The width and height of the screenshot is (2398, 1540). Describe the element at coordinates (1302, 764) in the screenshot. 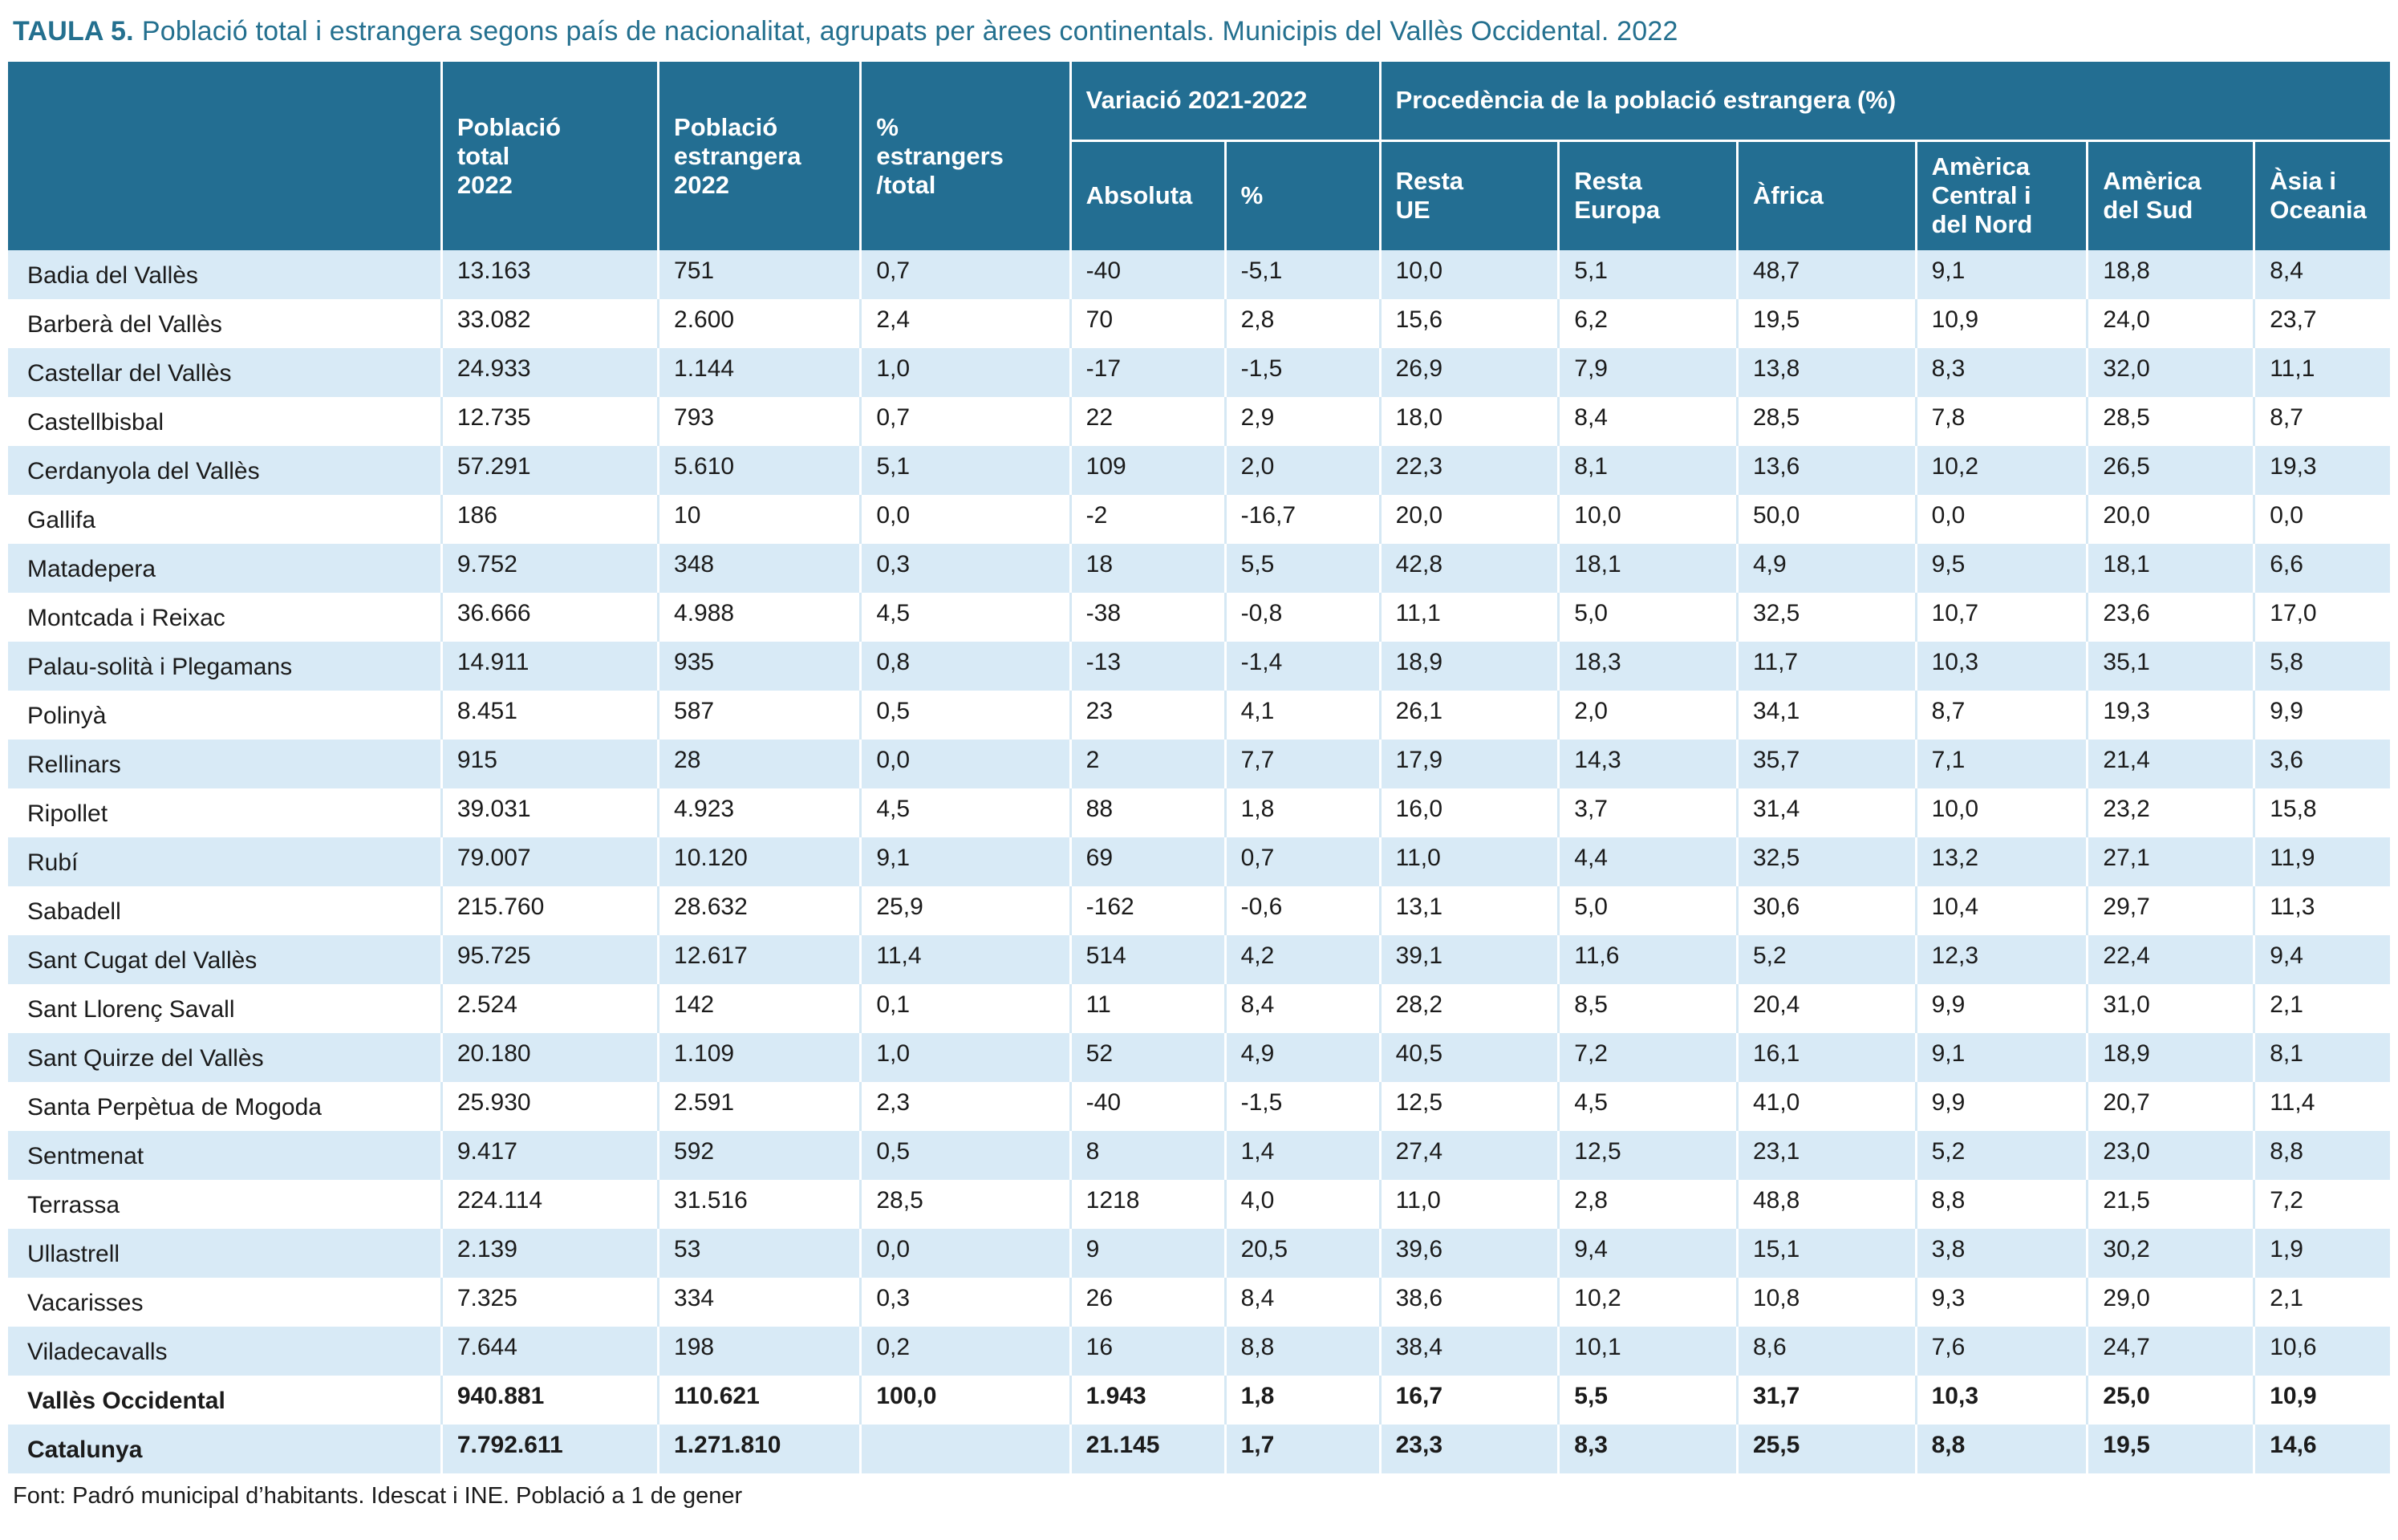

I see `value-cell: 7,7` at that location.